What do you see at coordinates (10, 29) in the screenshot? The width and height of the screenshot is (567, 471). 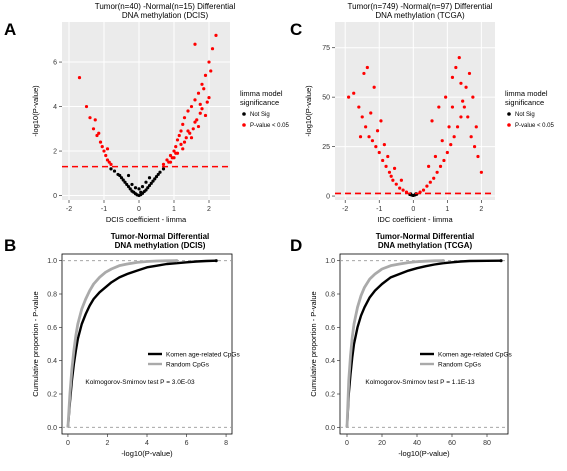 I see `panel-letter-a: A` at bounding box center [10, 29].